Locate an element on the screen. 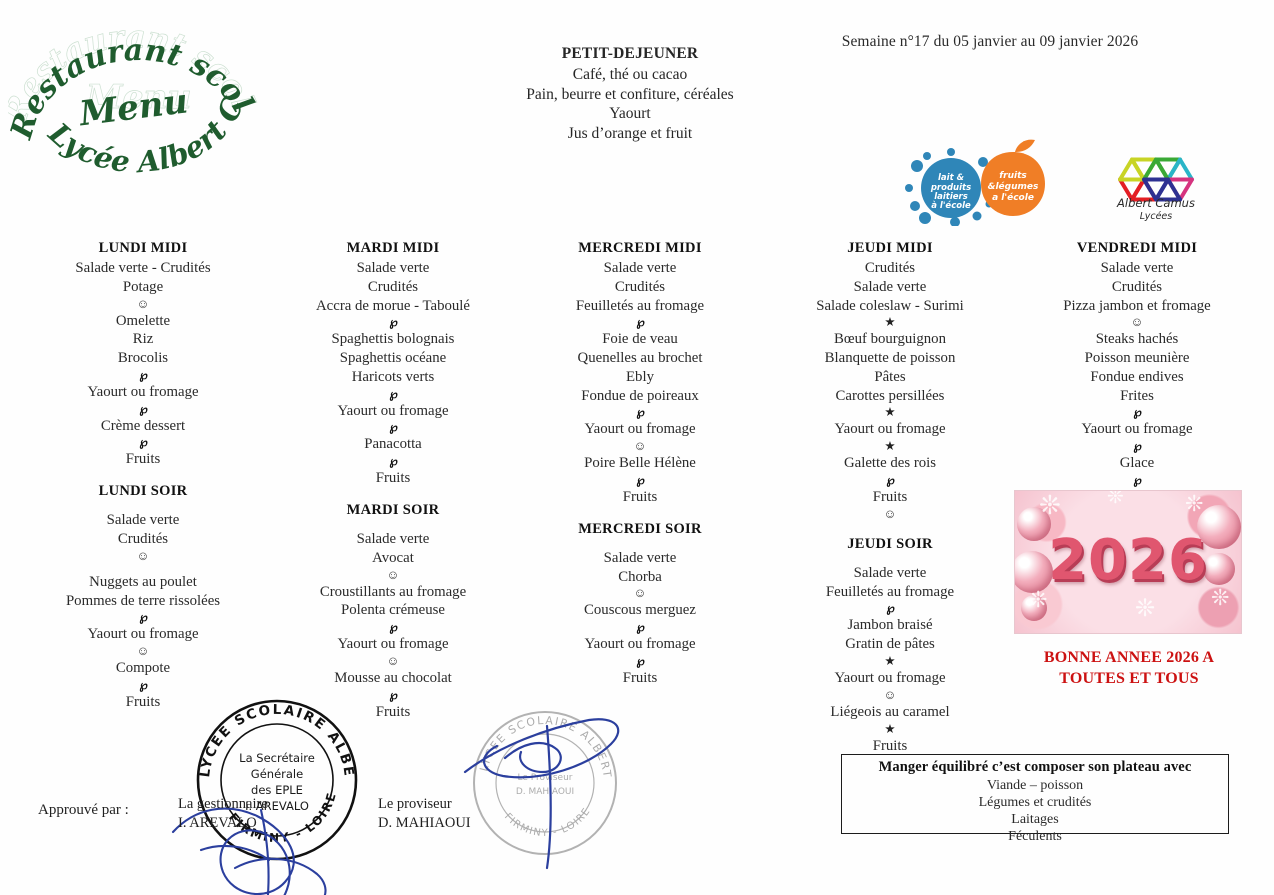 Image resolution: width=1274 pixels, height=895 pixels. breakfast-line: Pain, beurre et confiture, céréales is located at coordinates (630, 94).